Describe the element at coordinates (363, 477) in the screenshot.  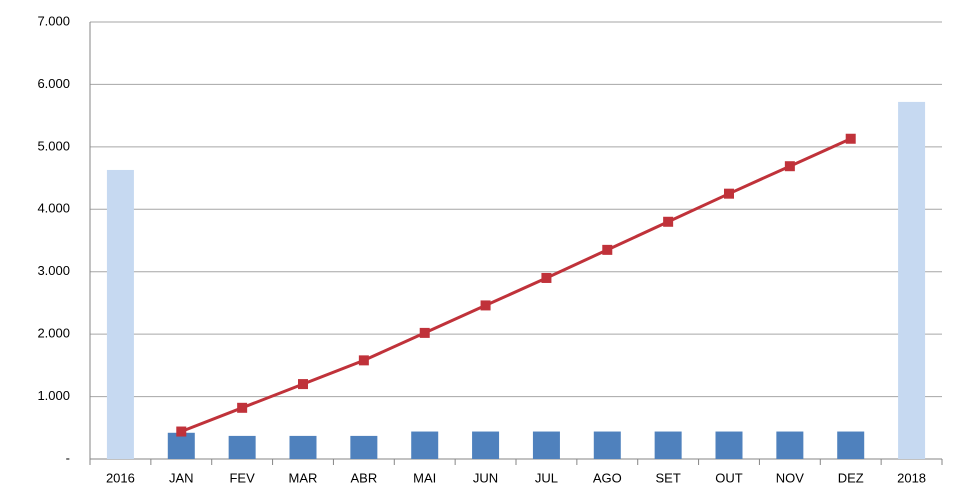
I see `x-tick-label: ABR` at that location.